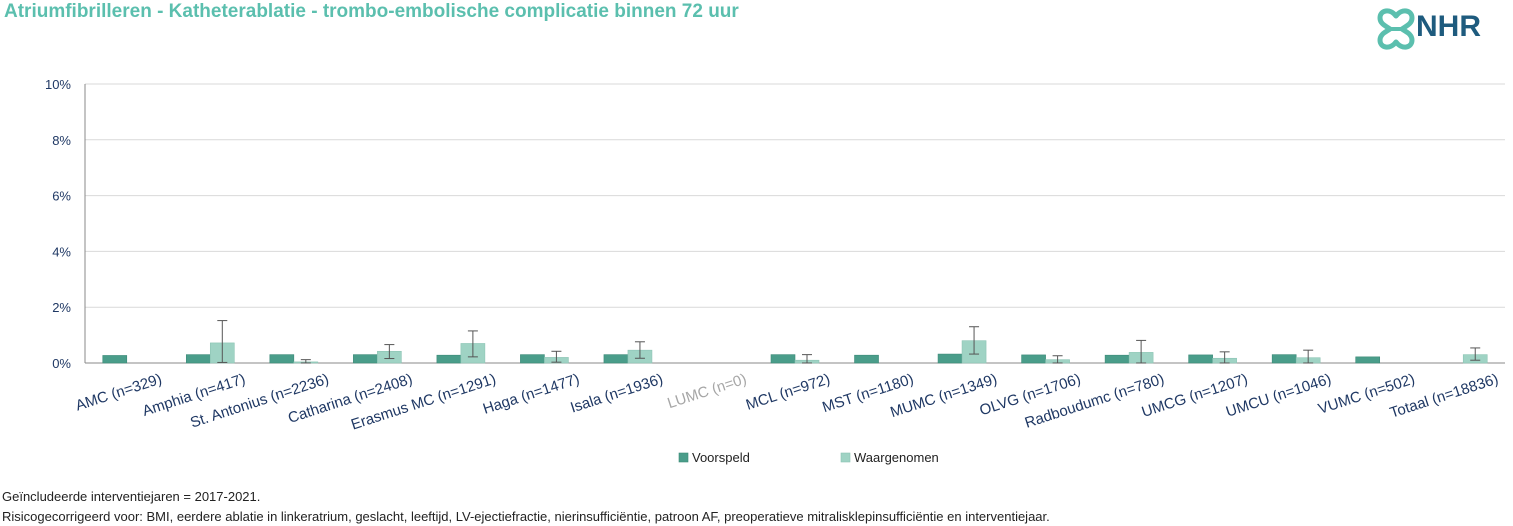  I want to click on x-category-label: Isala (n=1936), so click(616, 394).